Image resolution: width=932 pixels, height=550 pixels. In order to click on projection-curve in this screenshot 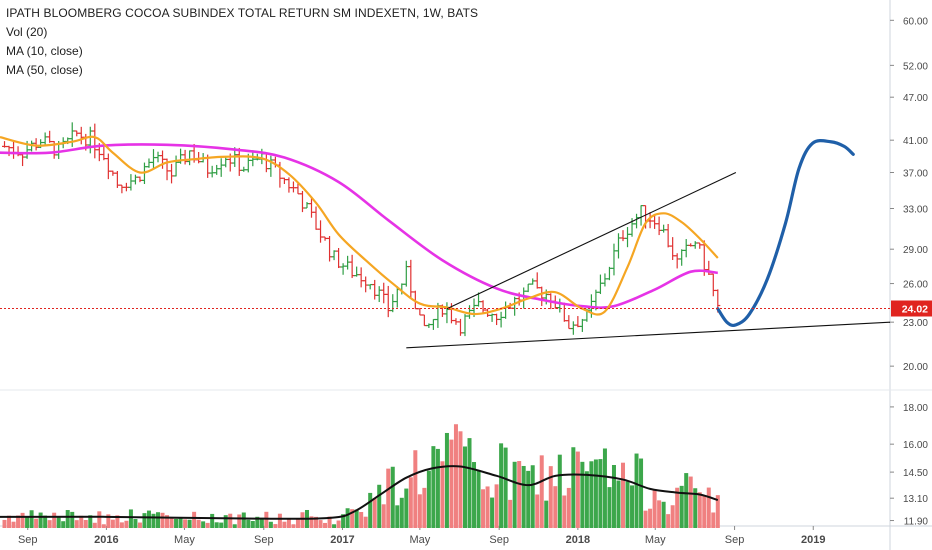, I will do `click(785, 233)`.